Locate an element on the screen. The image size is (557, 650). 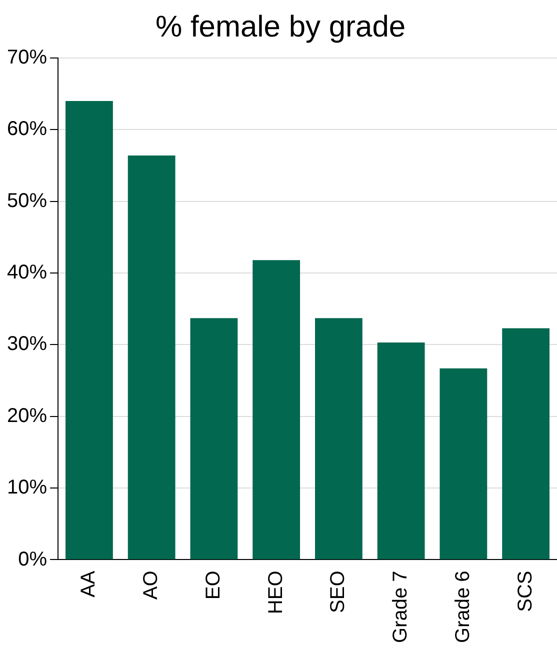
x-tick-label: HEO is located at coordinates (275, 592).